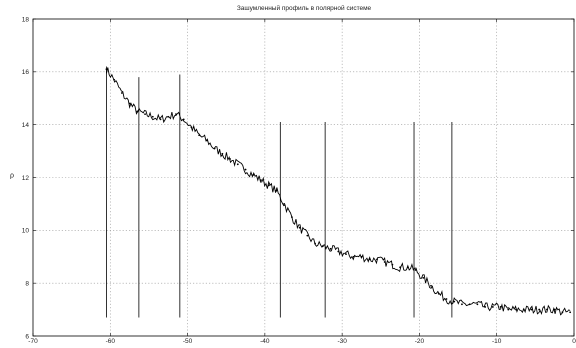 The image size is (576, 348). I want to click on x-tick-label: -20, so click(420, 340).